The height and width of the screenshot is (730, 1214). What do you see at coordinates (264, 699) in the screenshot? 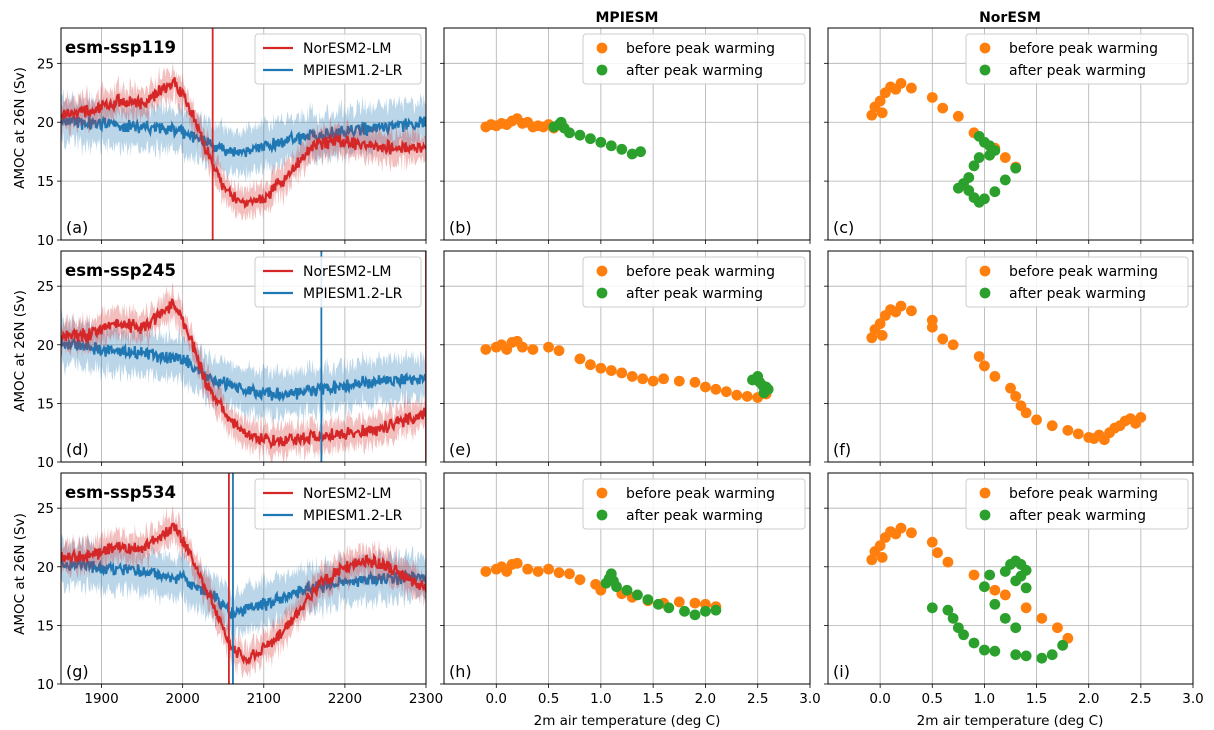
I see `xtick-label: 2100` at bounding box center [264, 699].